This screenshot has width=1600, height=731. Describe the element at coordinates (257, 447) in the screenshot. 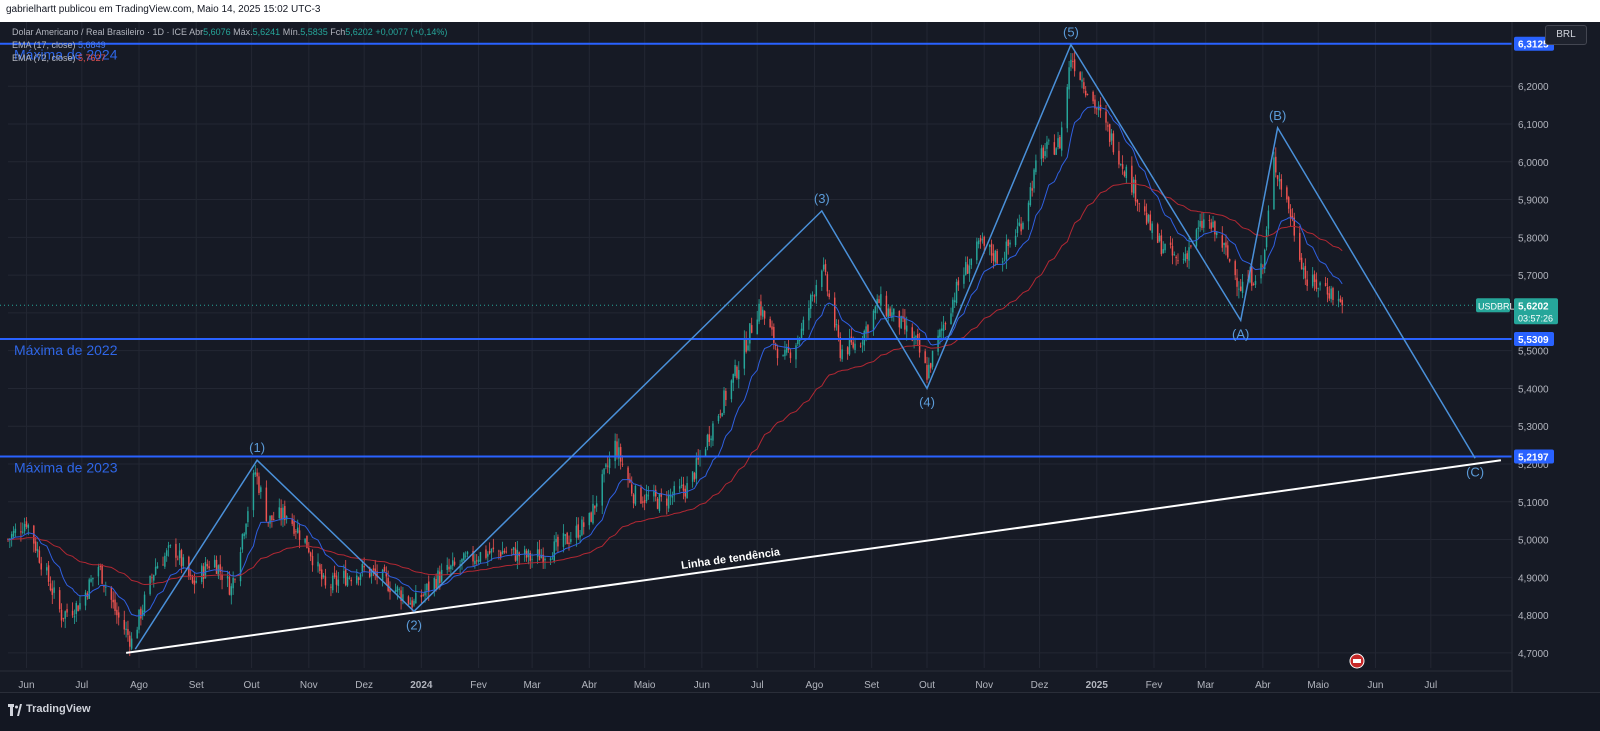

I see `wave-label: (1)` at that location.